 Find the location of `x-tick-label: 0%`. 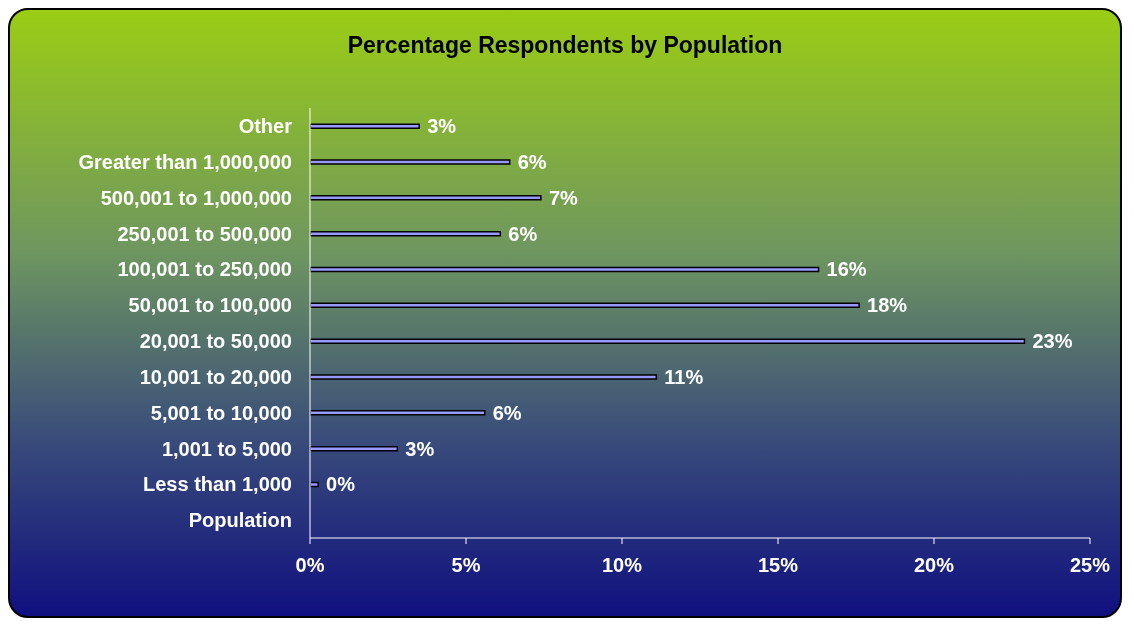

x-tick-label: 0% is located at coordinates (310, 565).